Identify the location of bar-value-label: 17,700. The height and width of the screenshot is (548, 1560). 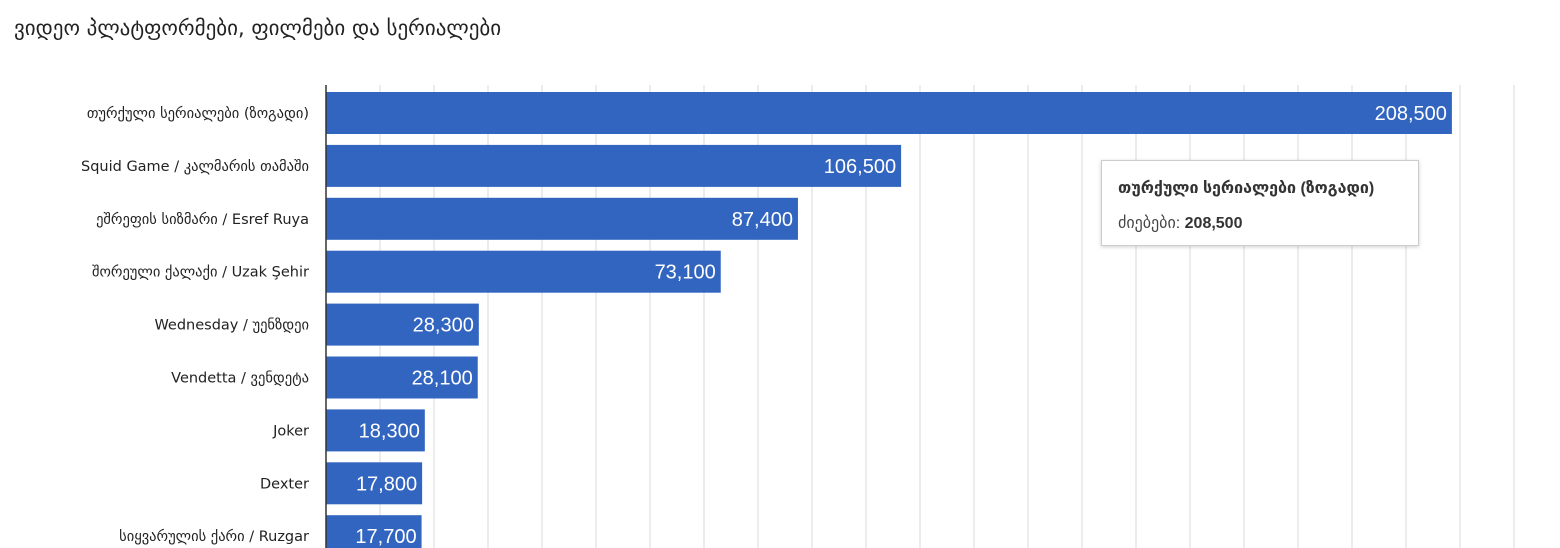
(385, 537).